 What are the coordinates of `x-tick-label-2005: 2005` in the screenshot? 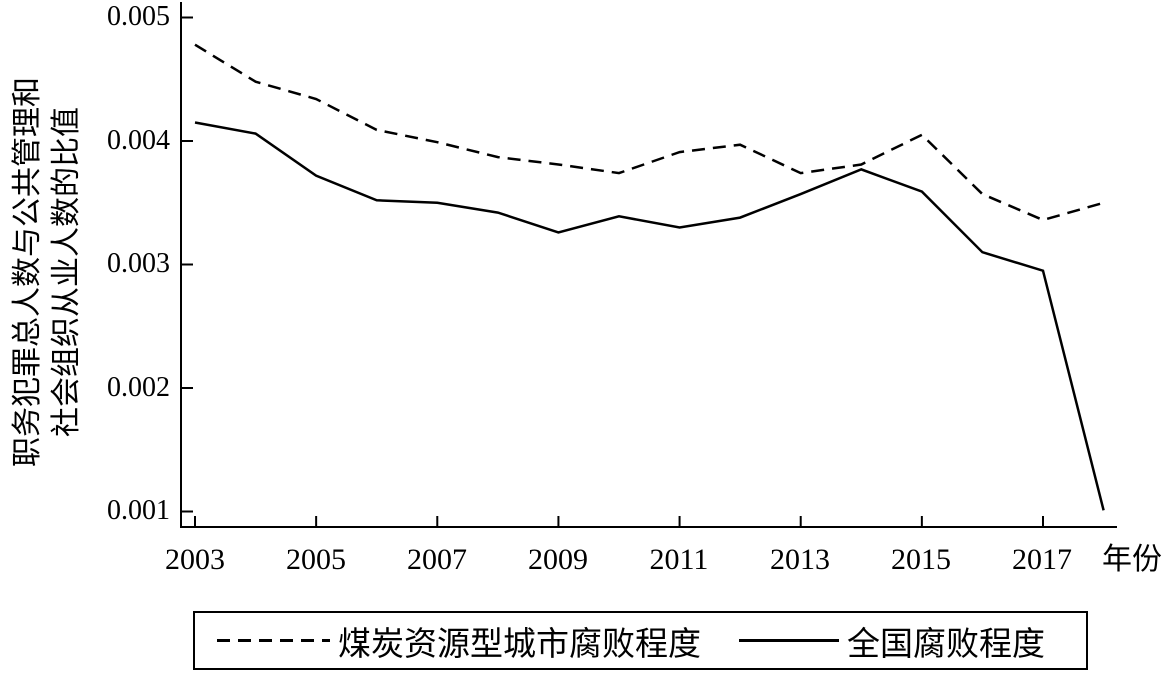 It's located at (316, 559).